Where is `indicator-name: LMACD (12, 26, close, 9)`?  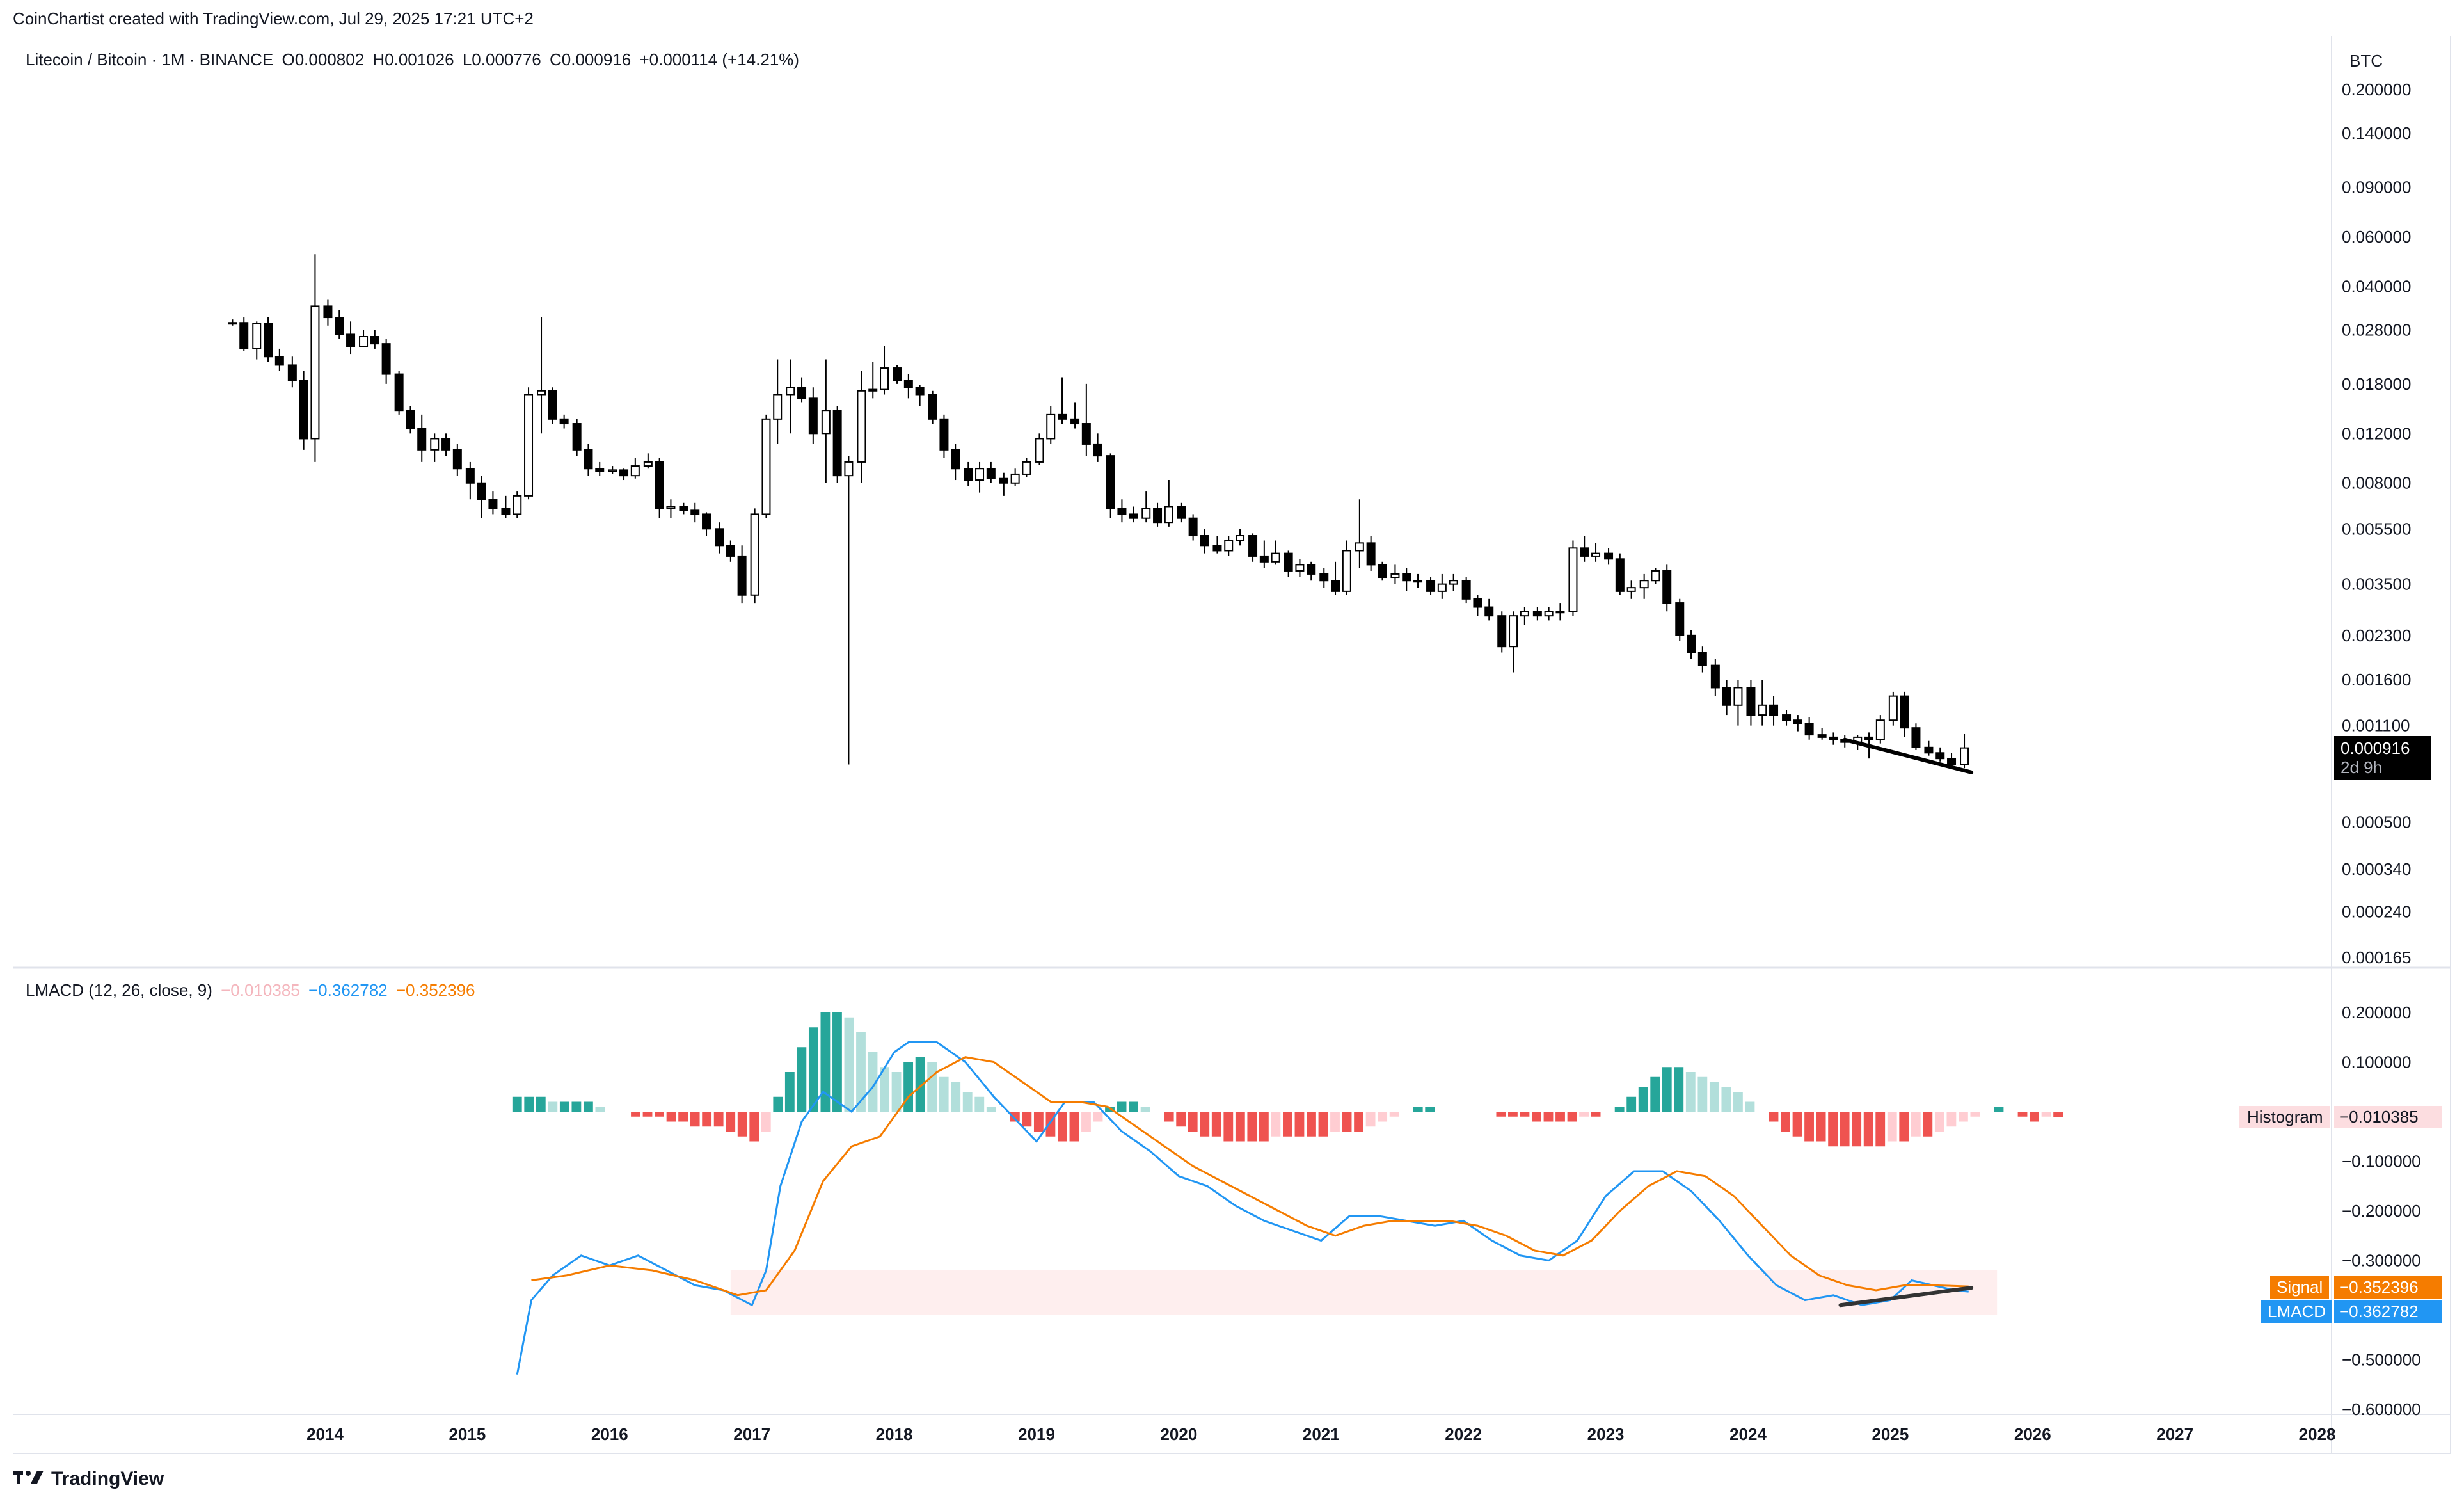
indicator-name: LMACD (12, 26, close, 9) is located at coordinates (119, 990).